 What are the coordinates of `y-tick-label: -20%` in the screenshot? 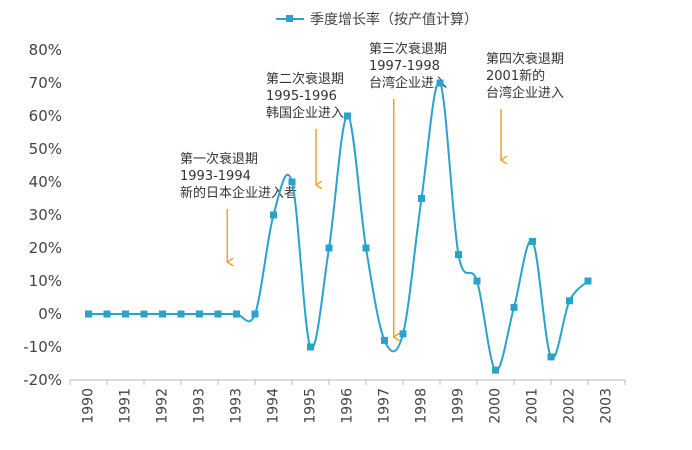 It's located at (42, 380).